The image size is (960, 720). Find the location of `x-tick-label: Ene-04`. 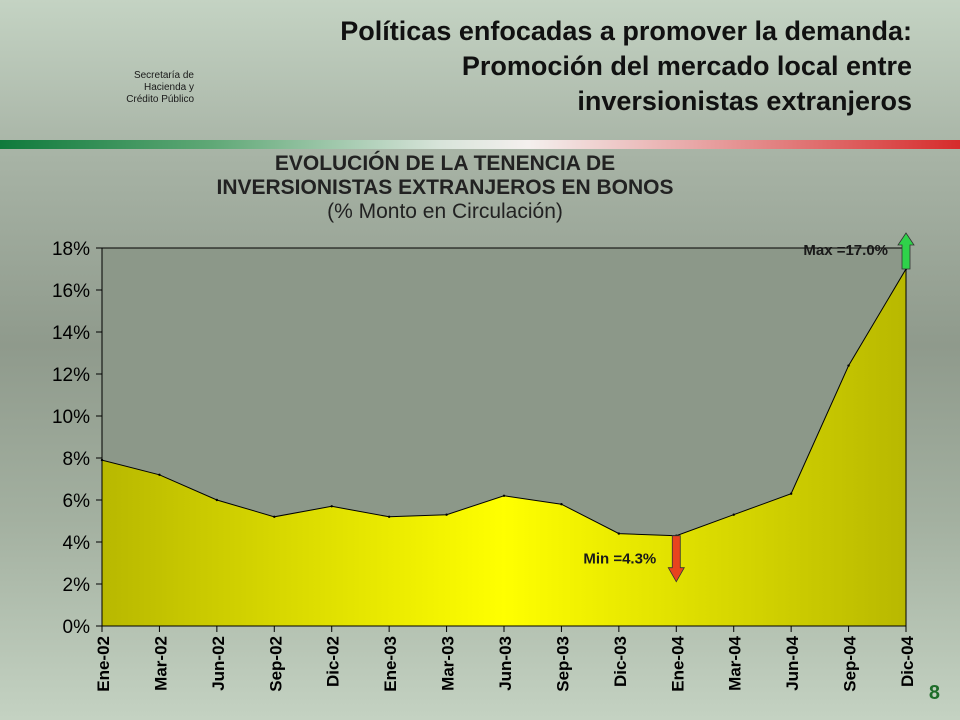

x-tick-label: Ene-04 is located at coordinates (677, 663).